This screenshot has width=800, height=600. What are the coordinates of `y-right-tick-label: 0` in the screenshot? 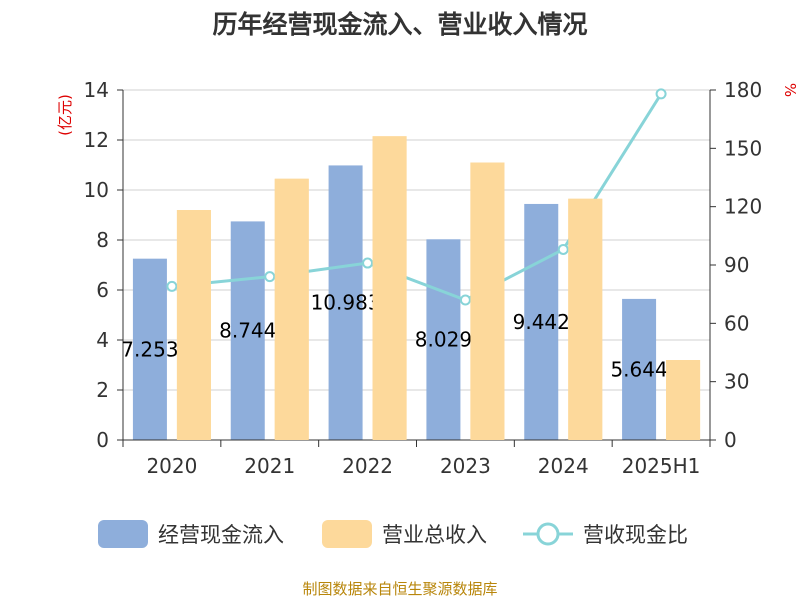 It's located at (730, 440).